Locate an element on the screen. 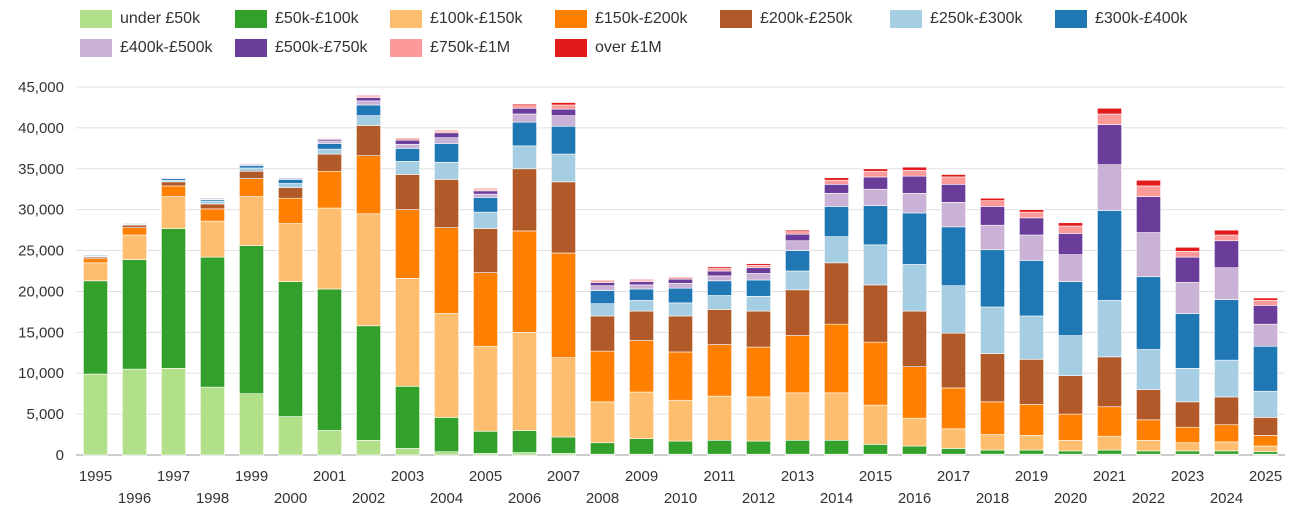  legend-item: £150k-£200k is located at coordinates (621, 19).